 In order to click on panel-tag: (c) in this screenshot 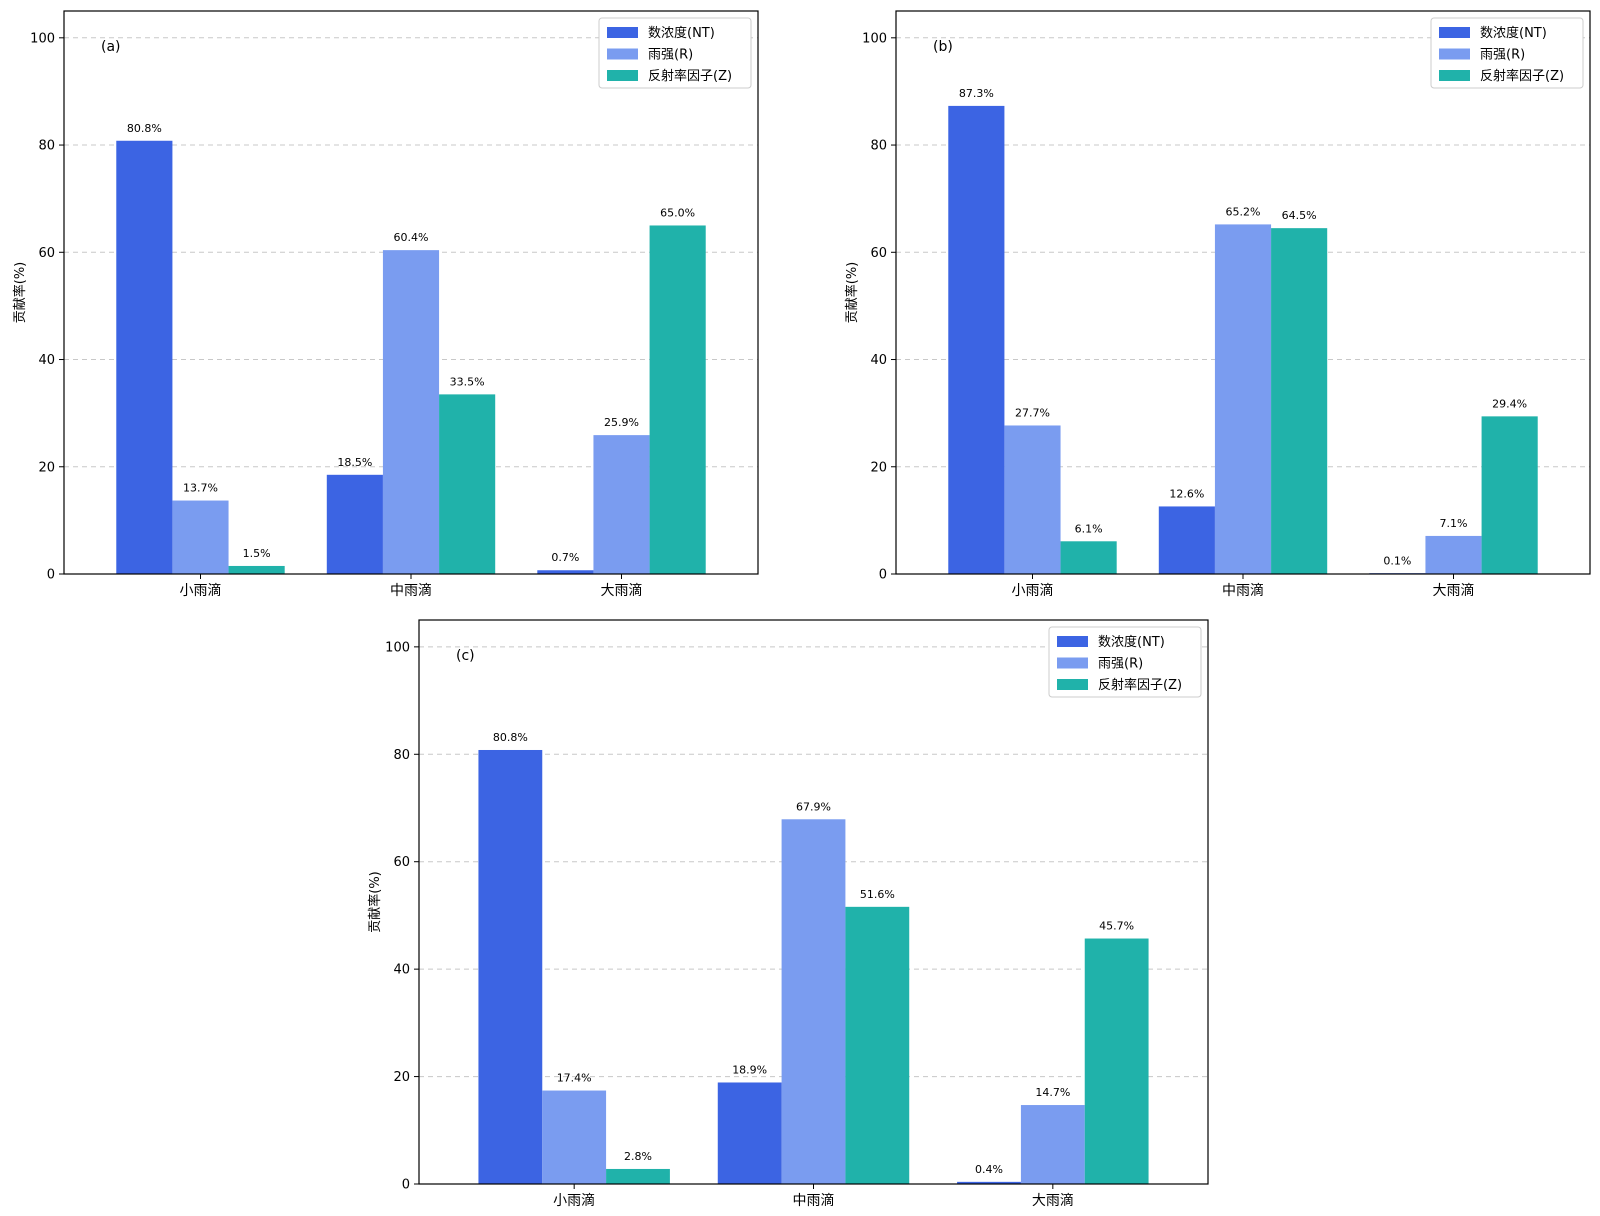, I will do `click(465, 656)`.